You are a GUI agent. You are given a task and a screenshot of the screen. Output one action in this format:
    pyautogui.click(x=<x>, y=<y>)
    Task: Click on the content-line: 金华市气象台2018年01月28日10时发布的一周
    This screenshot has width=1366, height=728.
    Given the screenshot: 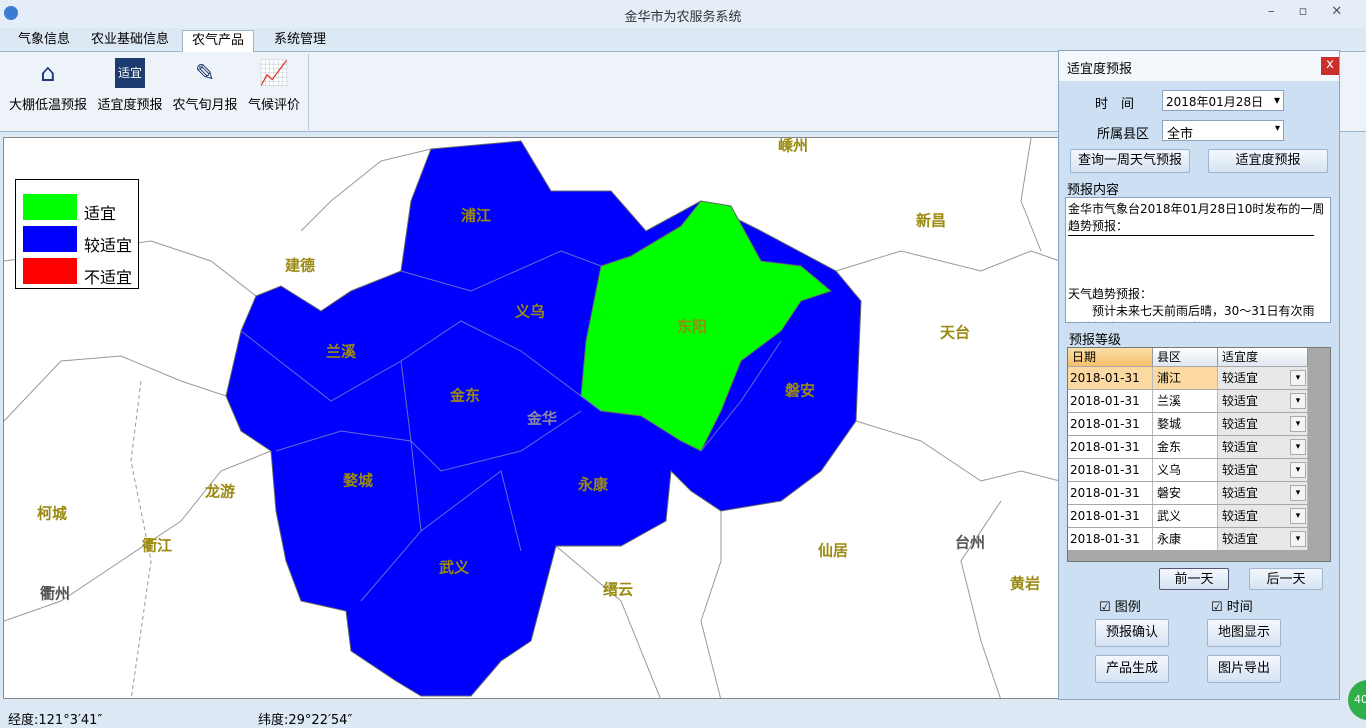 What is the action you would take?
    pyautogui.click(x=1196, y=209)
    